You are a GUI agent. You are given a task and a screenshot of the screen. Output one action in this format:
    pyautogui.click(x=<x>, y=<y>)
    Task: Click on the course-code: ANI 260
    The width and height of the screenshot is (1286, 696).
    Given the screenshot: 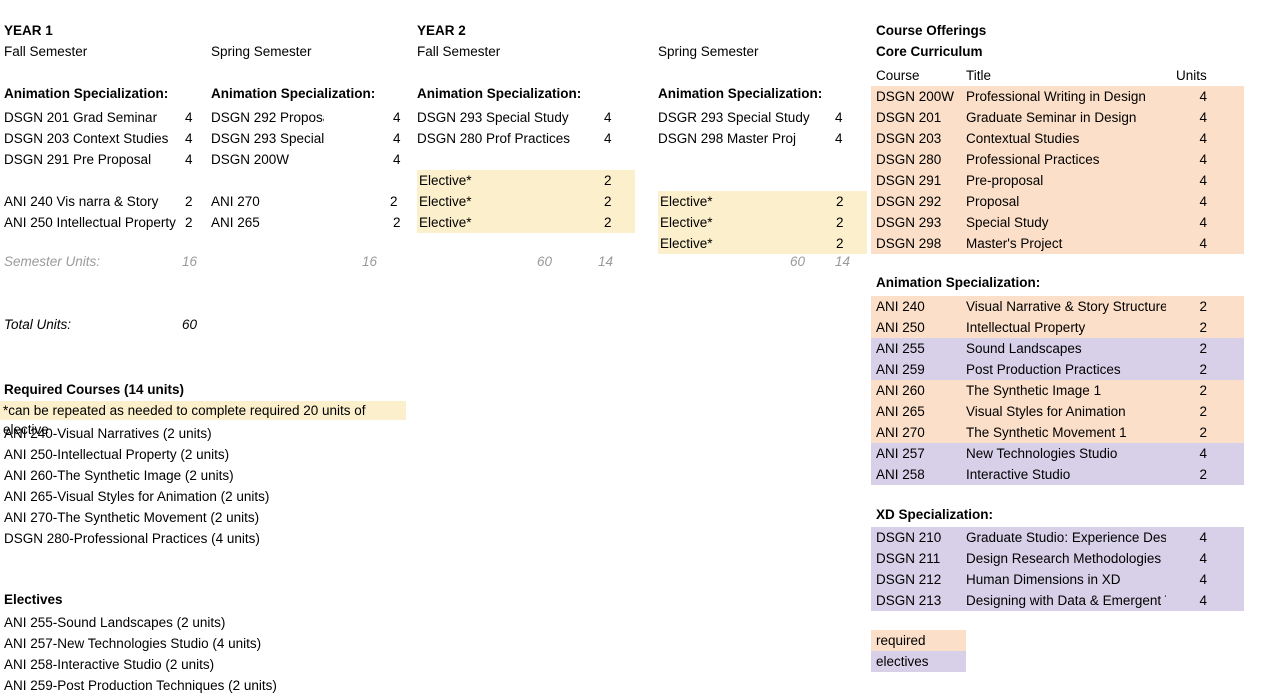 What is the action you would take?
    pyautogui.click(x=900, y=390)
    